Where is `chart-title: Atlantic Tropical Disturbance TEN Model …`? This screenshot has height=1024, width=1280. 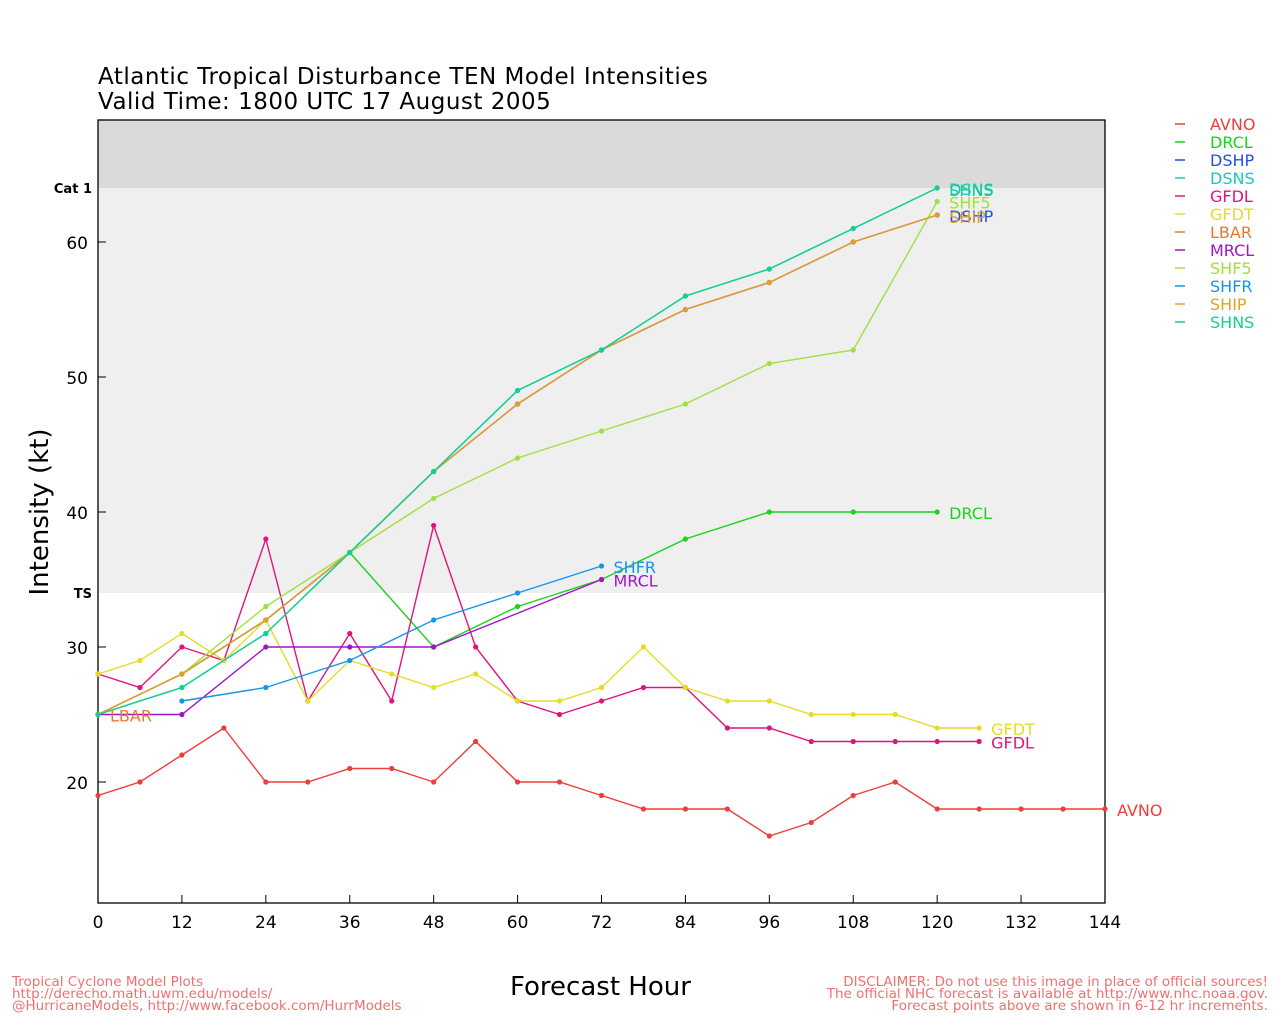 chart-title: Atlantic Tropical Disturbance TEN Model … is located at coordinates (403, 77).